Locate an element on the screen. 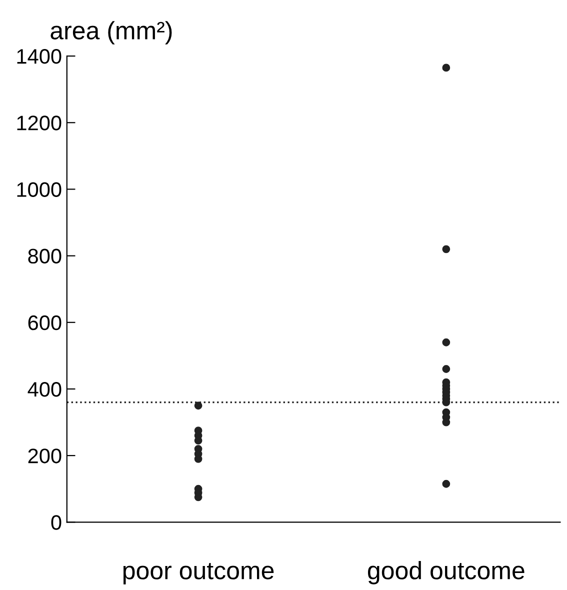 This screenshot has height=590, width=567. y-tick-label: 1000 is located at coordinates (39, 189).